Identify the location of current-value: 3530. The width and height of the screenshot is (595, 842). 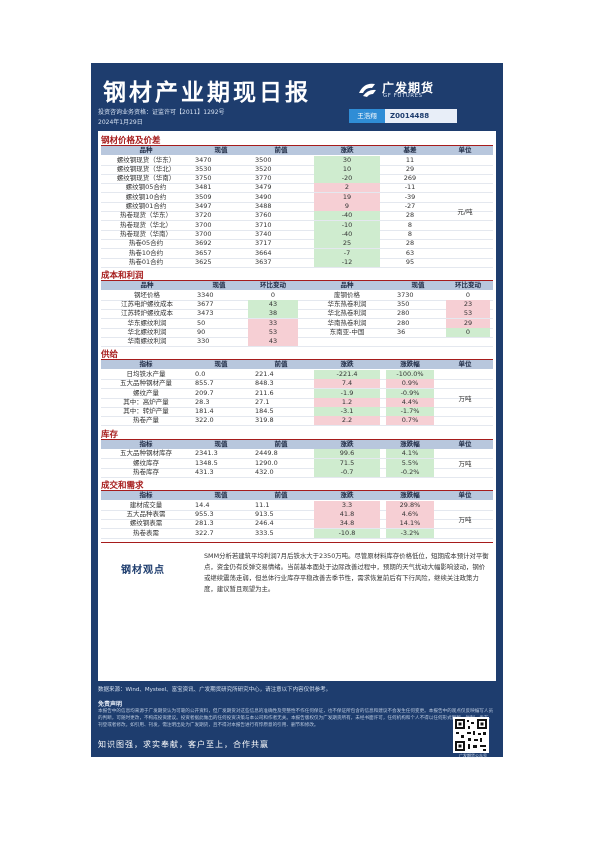
(203, 168).